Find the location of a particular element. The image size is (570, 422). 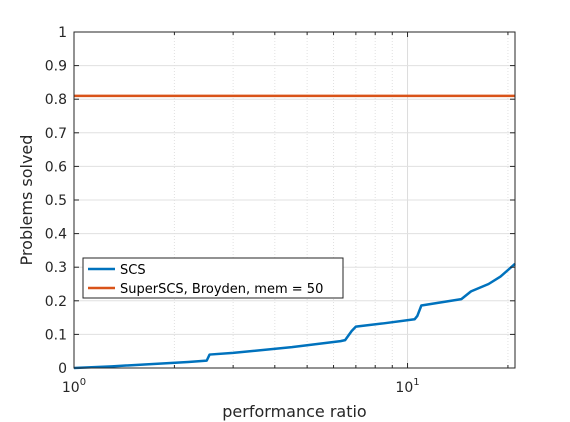

y-tick-label: 0.2 is located at coordinates (56, 302).